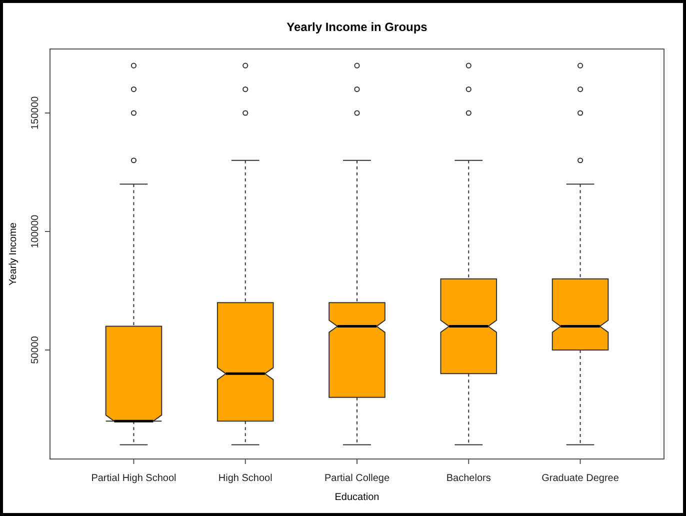 The image size is (686, 516). What do you see at coordinates (357, 497) in the screenshot?
I see `x-axis-title: Education` at bounding box center [357, 497].